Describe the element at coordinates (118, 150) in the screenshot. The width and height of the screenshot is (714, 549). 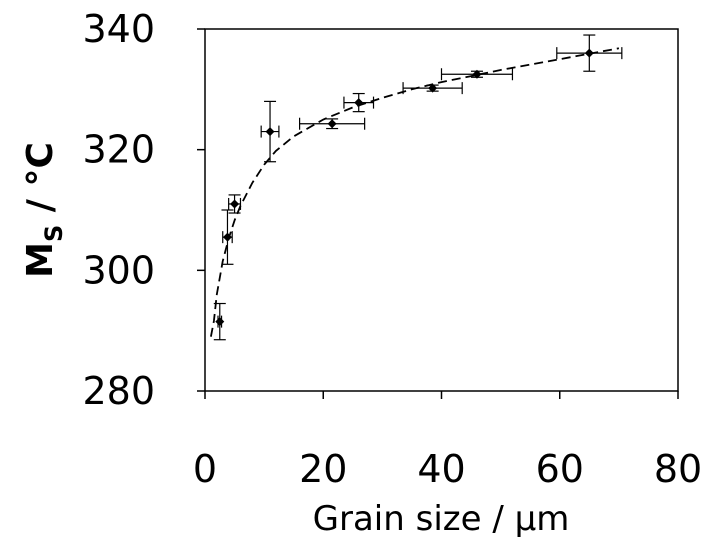
I see `y-tick-label-2: 320` at that location.